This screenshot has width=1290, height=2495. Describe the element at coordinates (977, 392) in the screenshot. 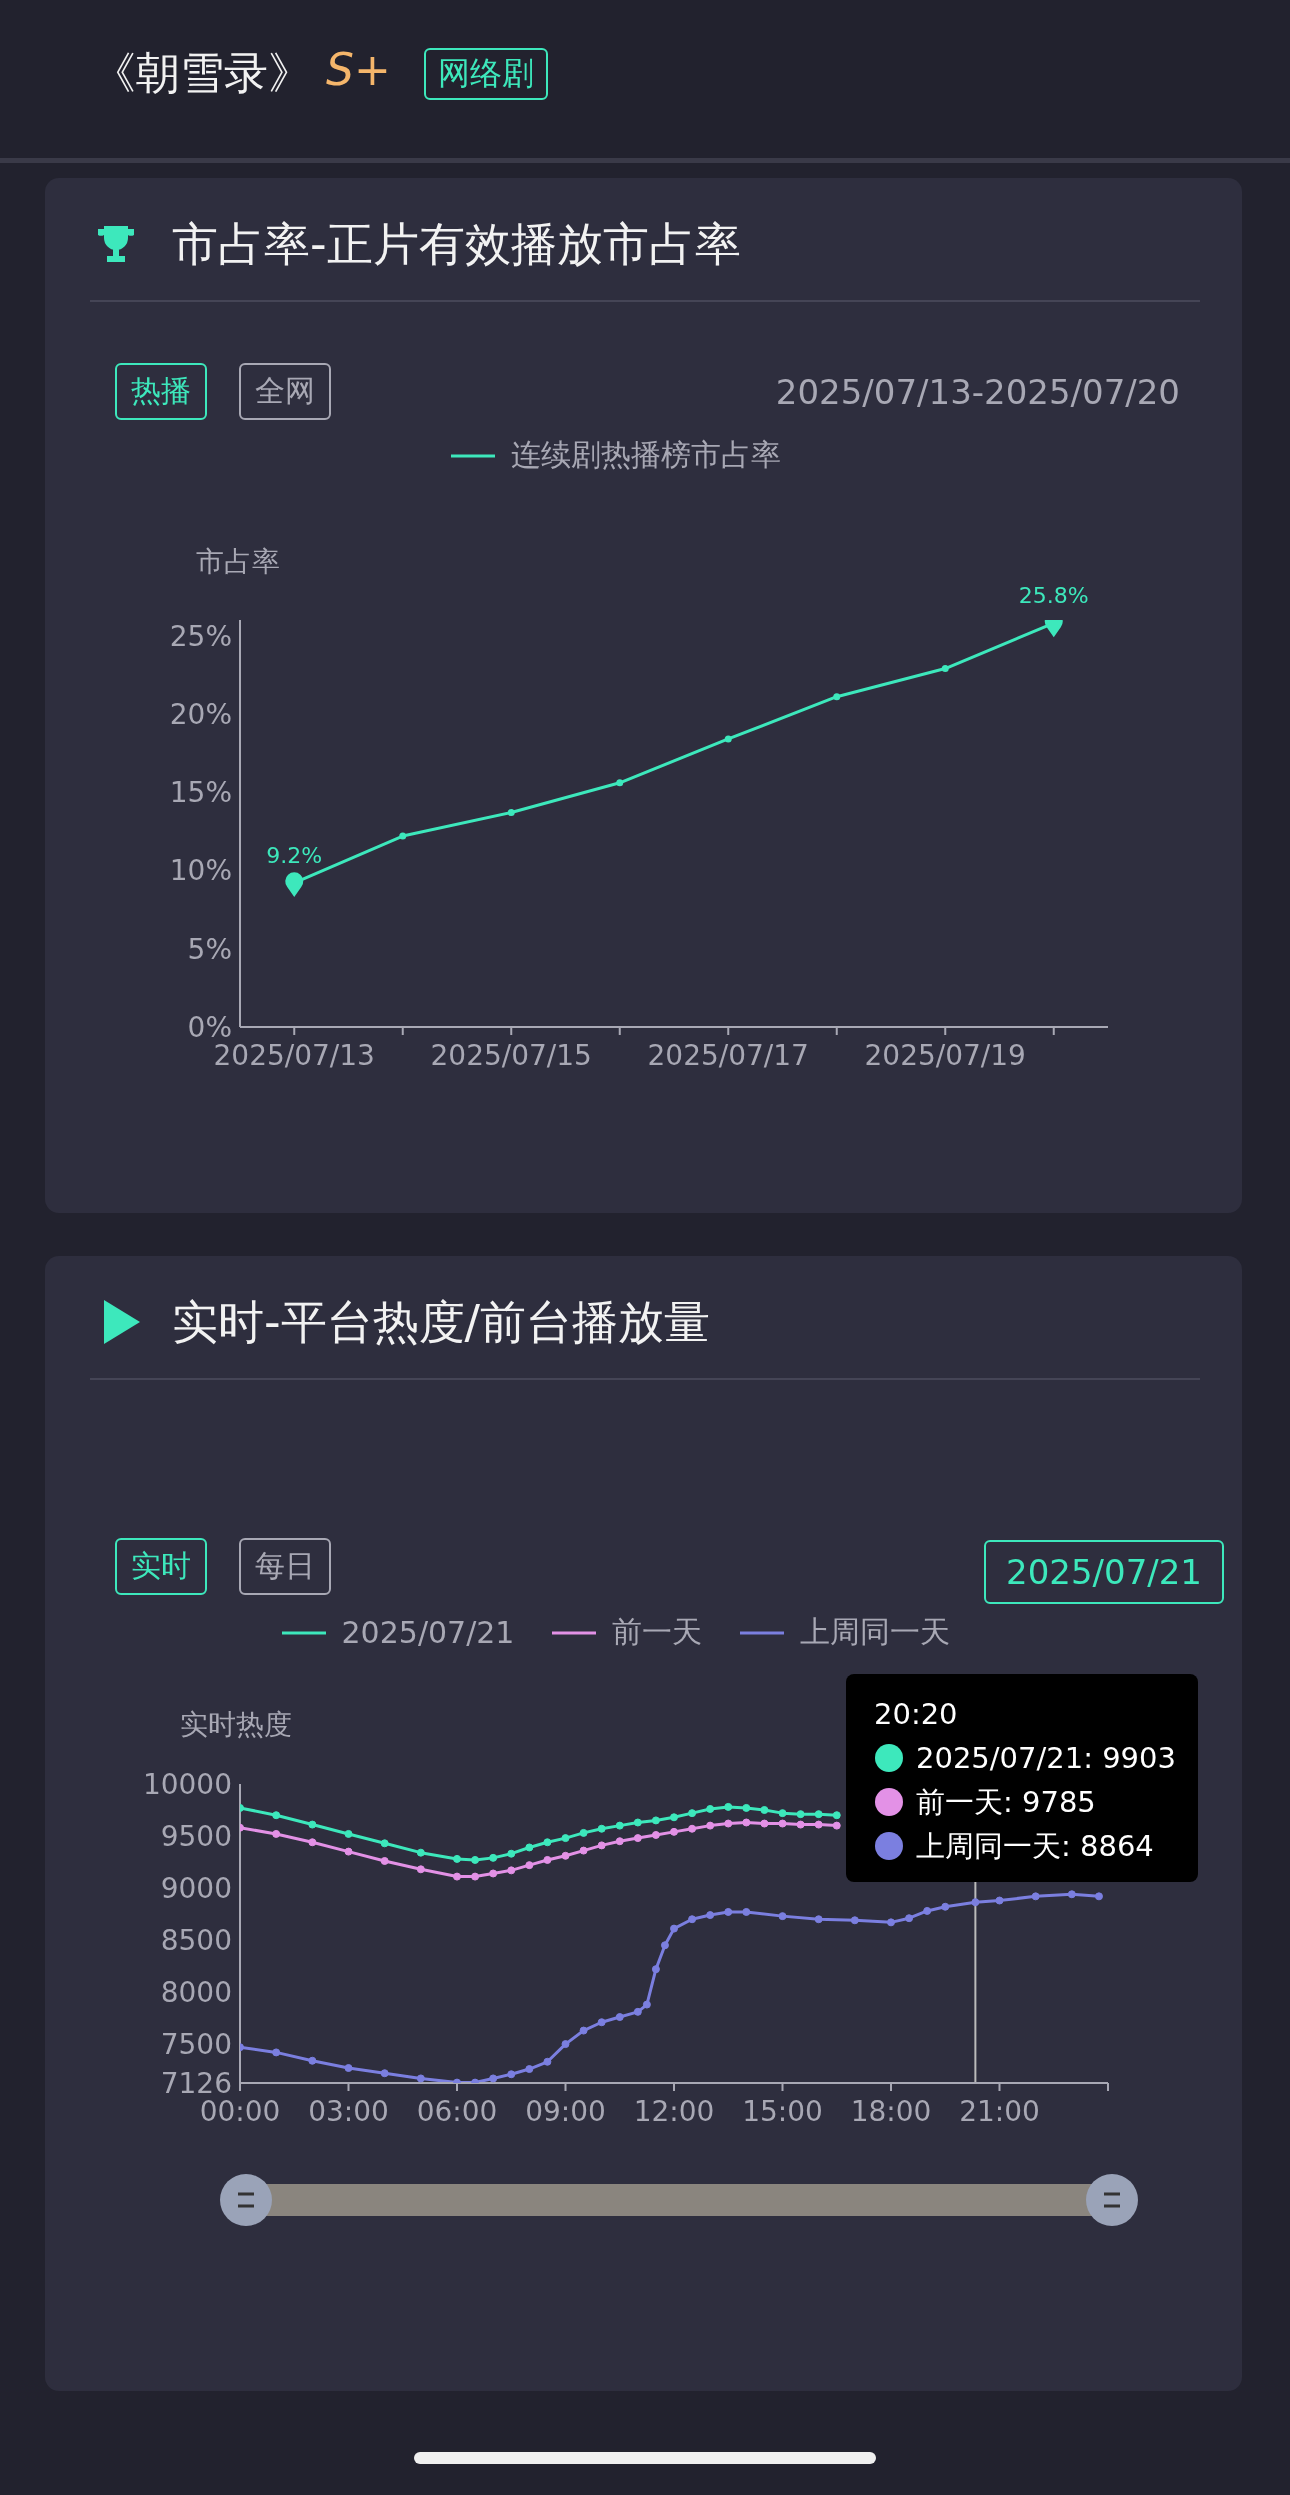

I see `text: 2025/07/13-2025/07/20` at that location.